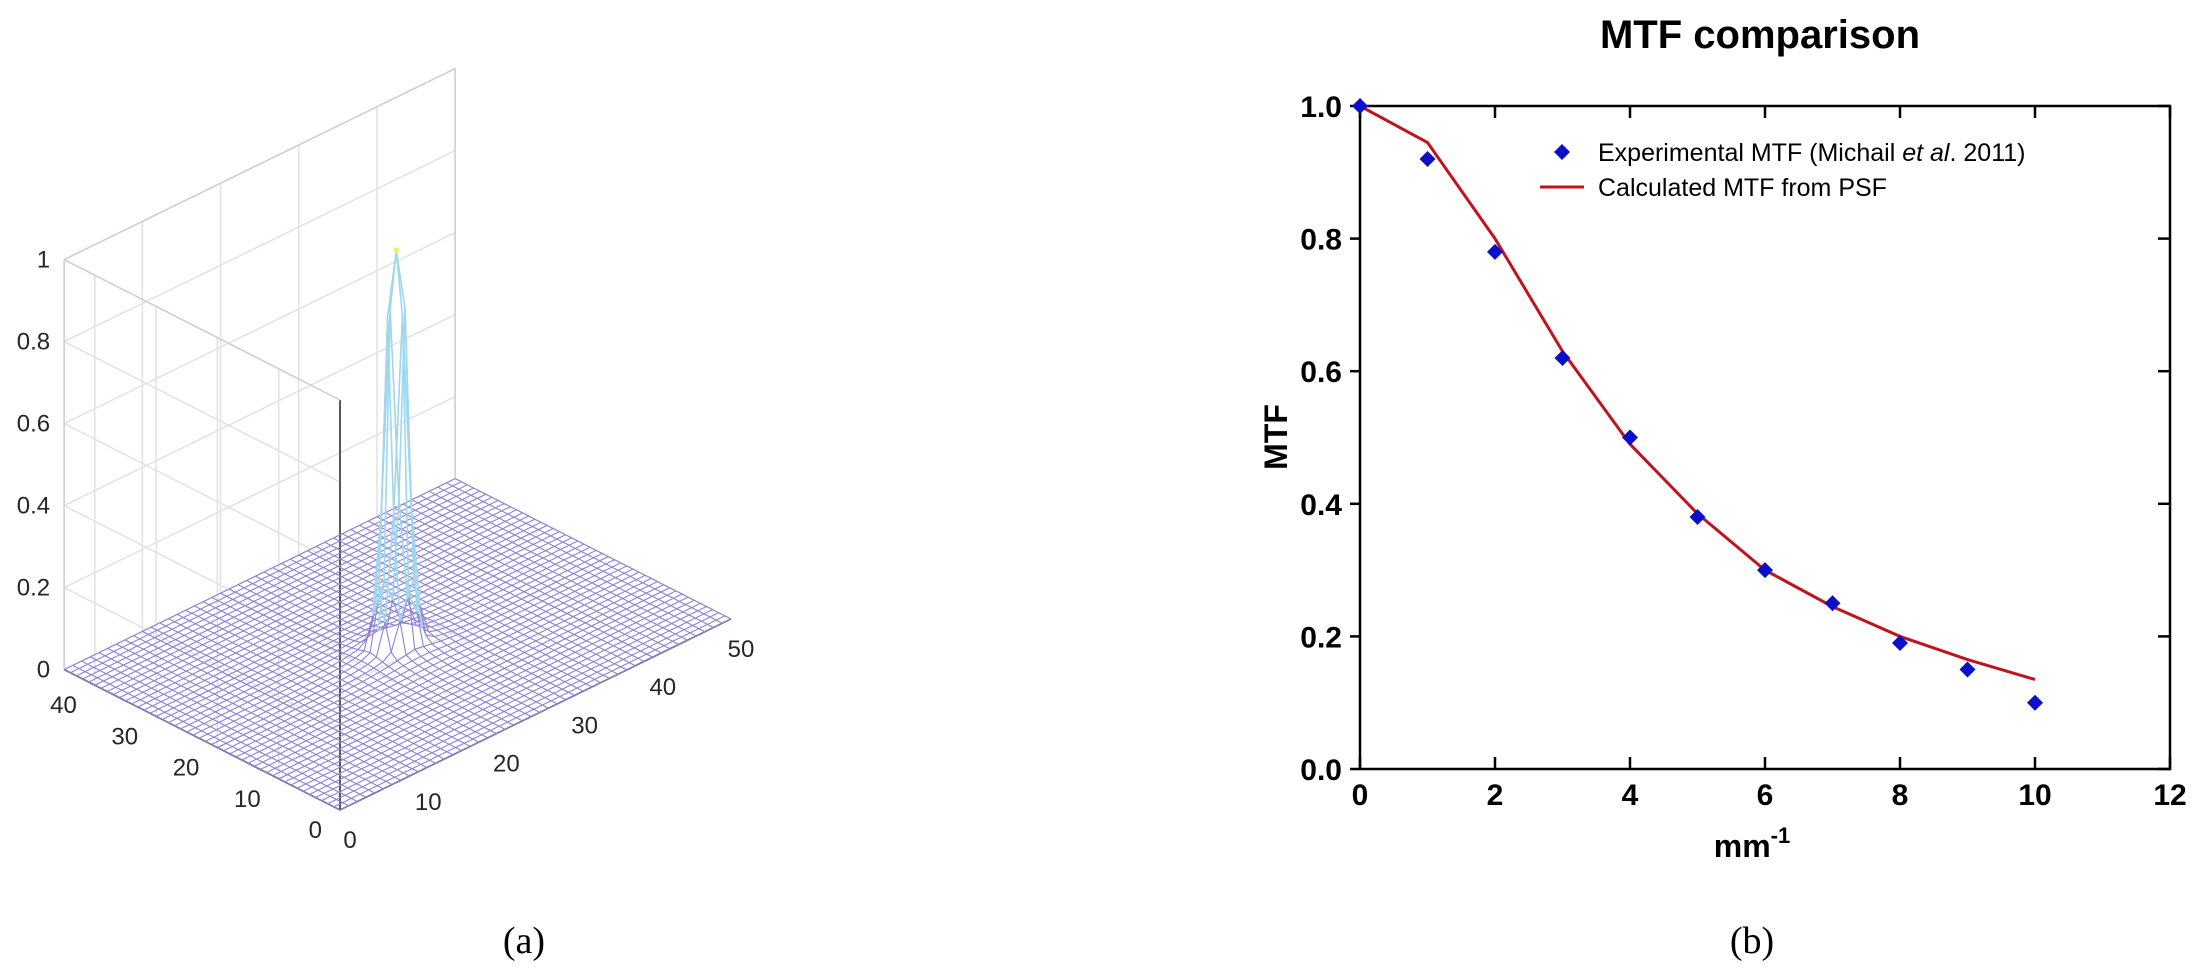 This screenshot has height=975, width=2192. What do you see at coordinates (1276, 437) in the screenshot?
I see `y-axis-label: MTF` at bounding box center [1276, 437].